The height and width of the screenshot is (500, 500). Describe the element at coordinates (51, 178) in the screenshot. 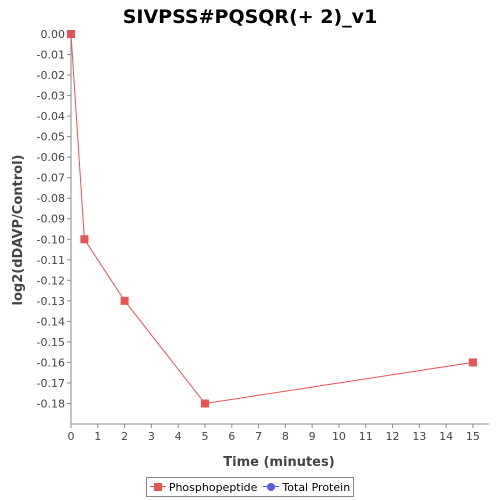

I see `y-tick-label: -0.07` at that location.